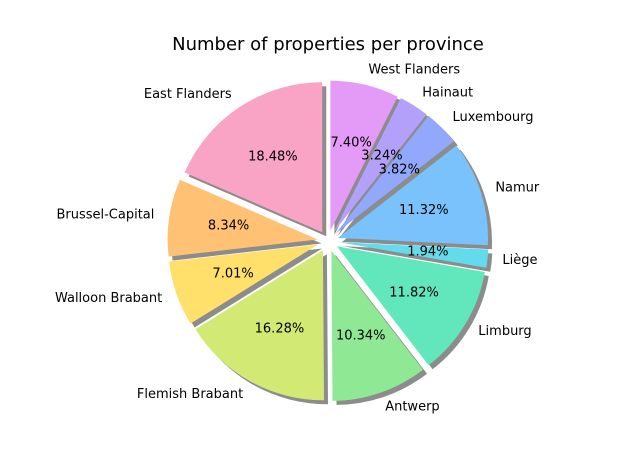 This screenshot has height=474, width=640. Describe the element at coordinates (377, 325) in the screenshot. I see `slice-antwerp` at that location.